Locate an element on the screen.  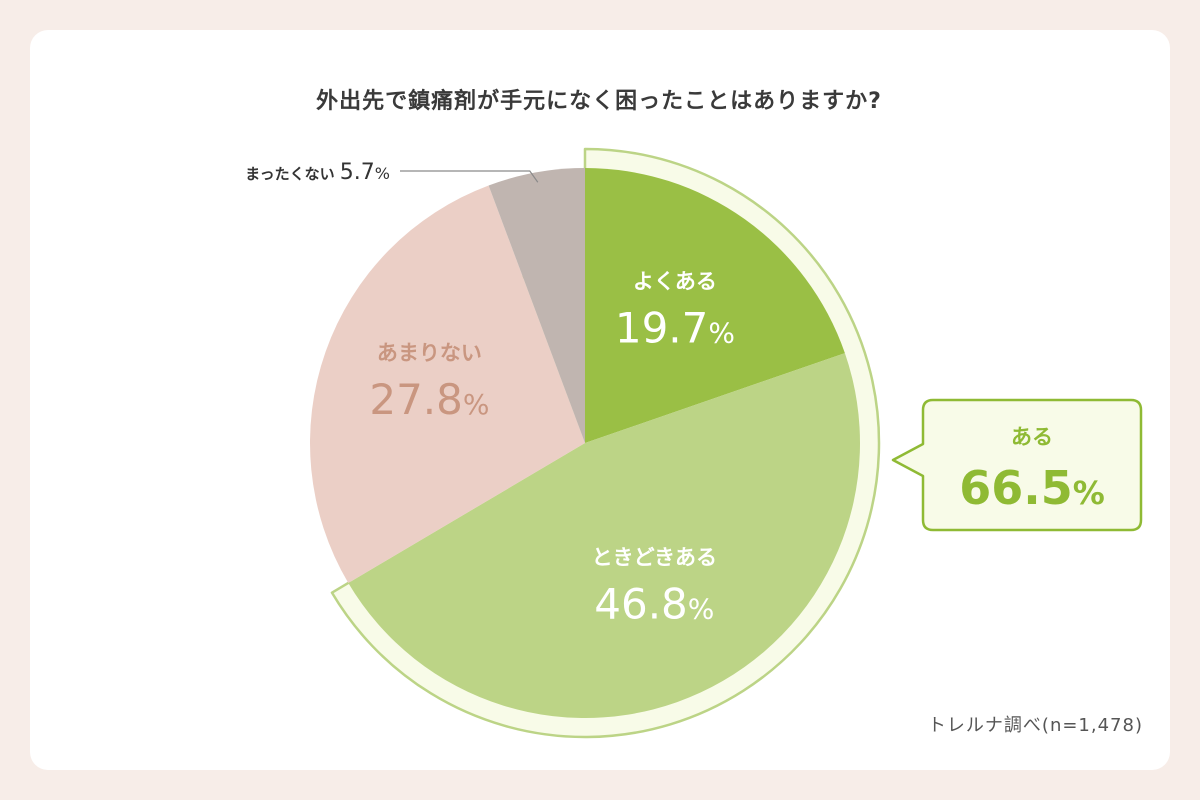
slice-label-3: まったくない 5.7% is located at coordinates (317, 172).